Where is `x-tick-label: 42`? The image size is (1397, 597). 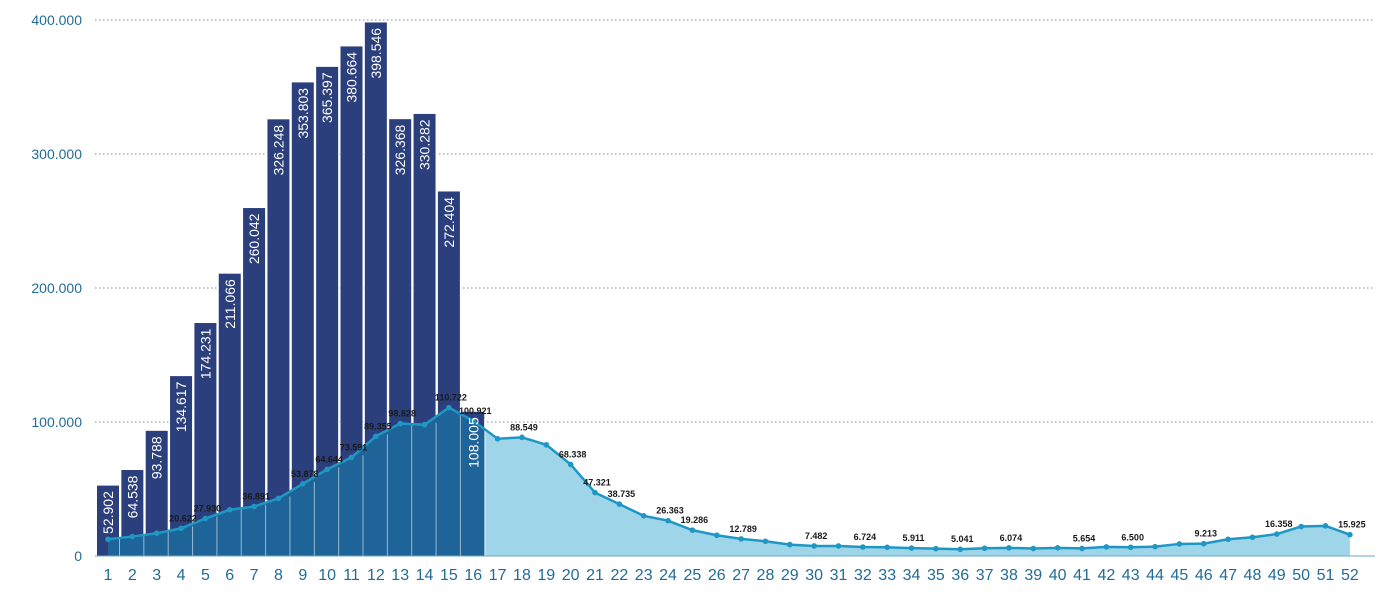
x-tick-label: 42 is located at coordinates (1106, 575).